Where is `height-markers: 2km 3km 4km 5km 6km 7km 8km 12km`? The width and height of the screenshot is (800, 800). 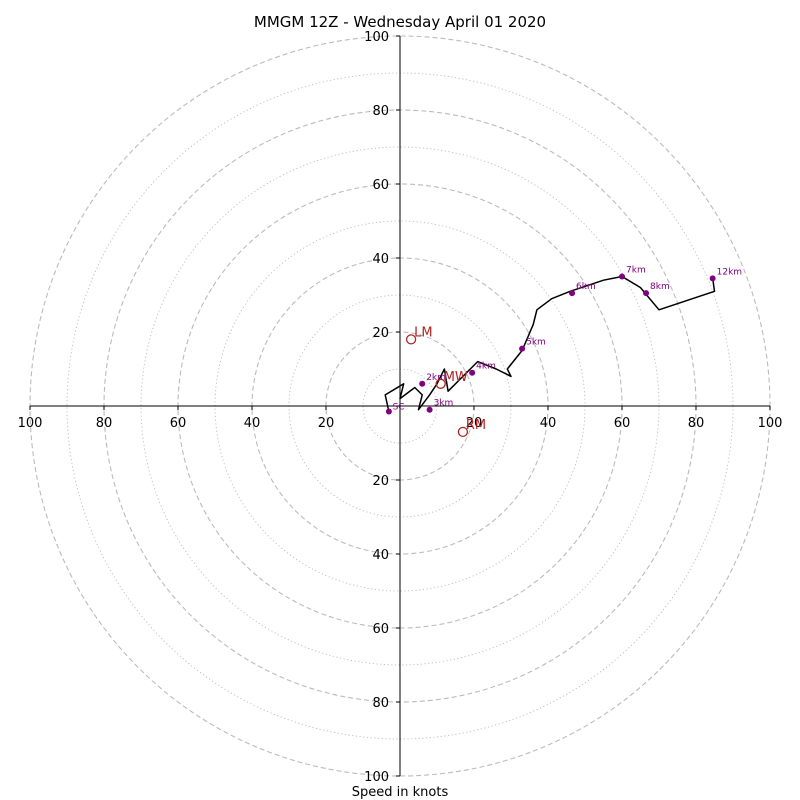 height-markers: 2km 3km 4km 5km 6km 7km 8km 12km is located at coordinates (563, 340).